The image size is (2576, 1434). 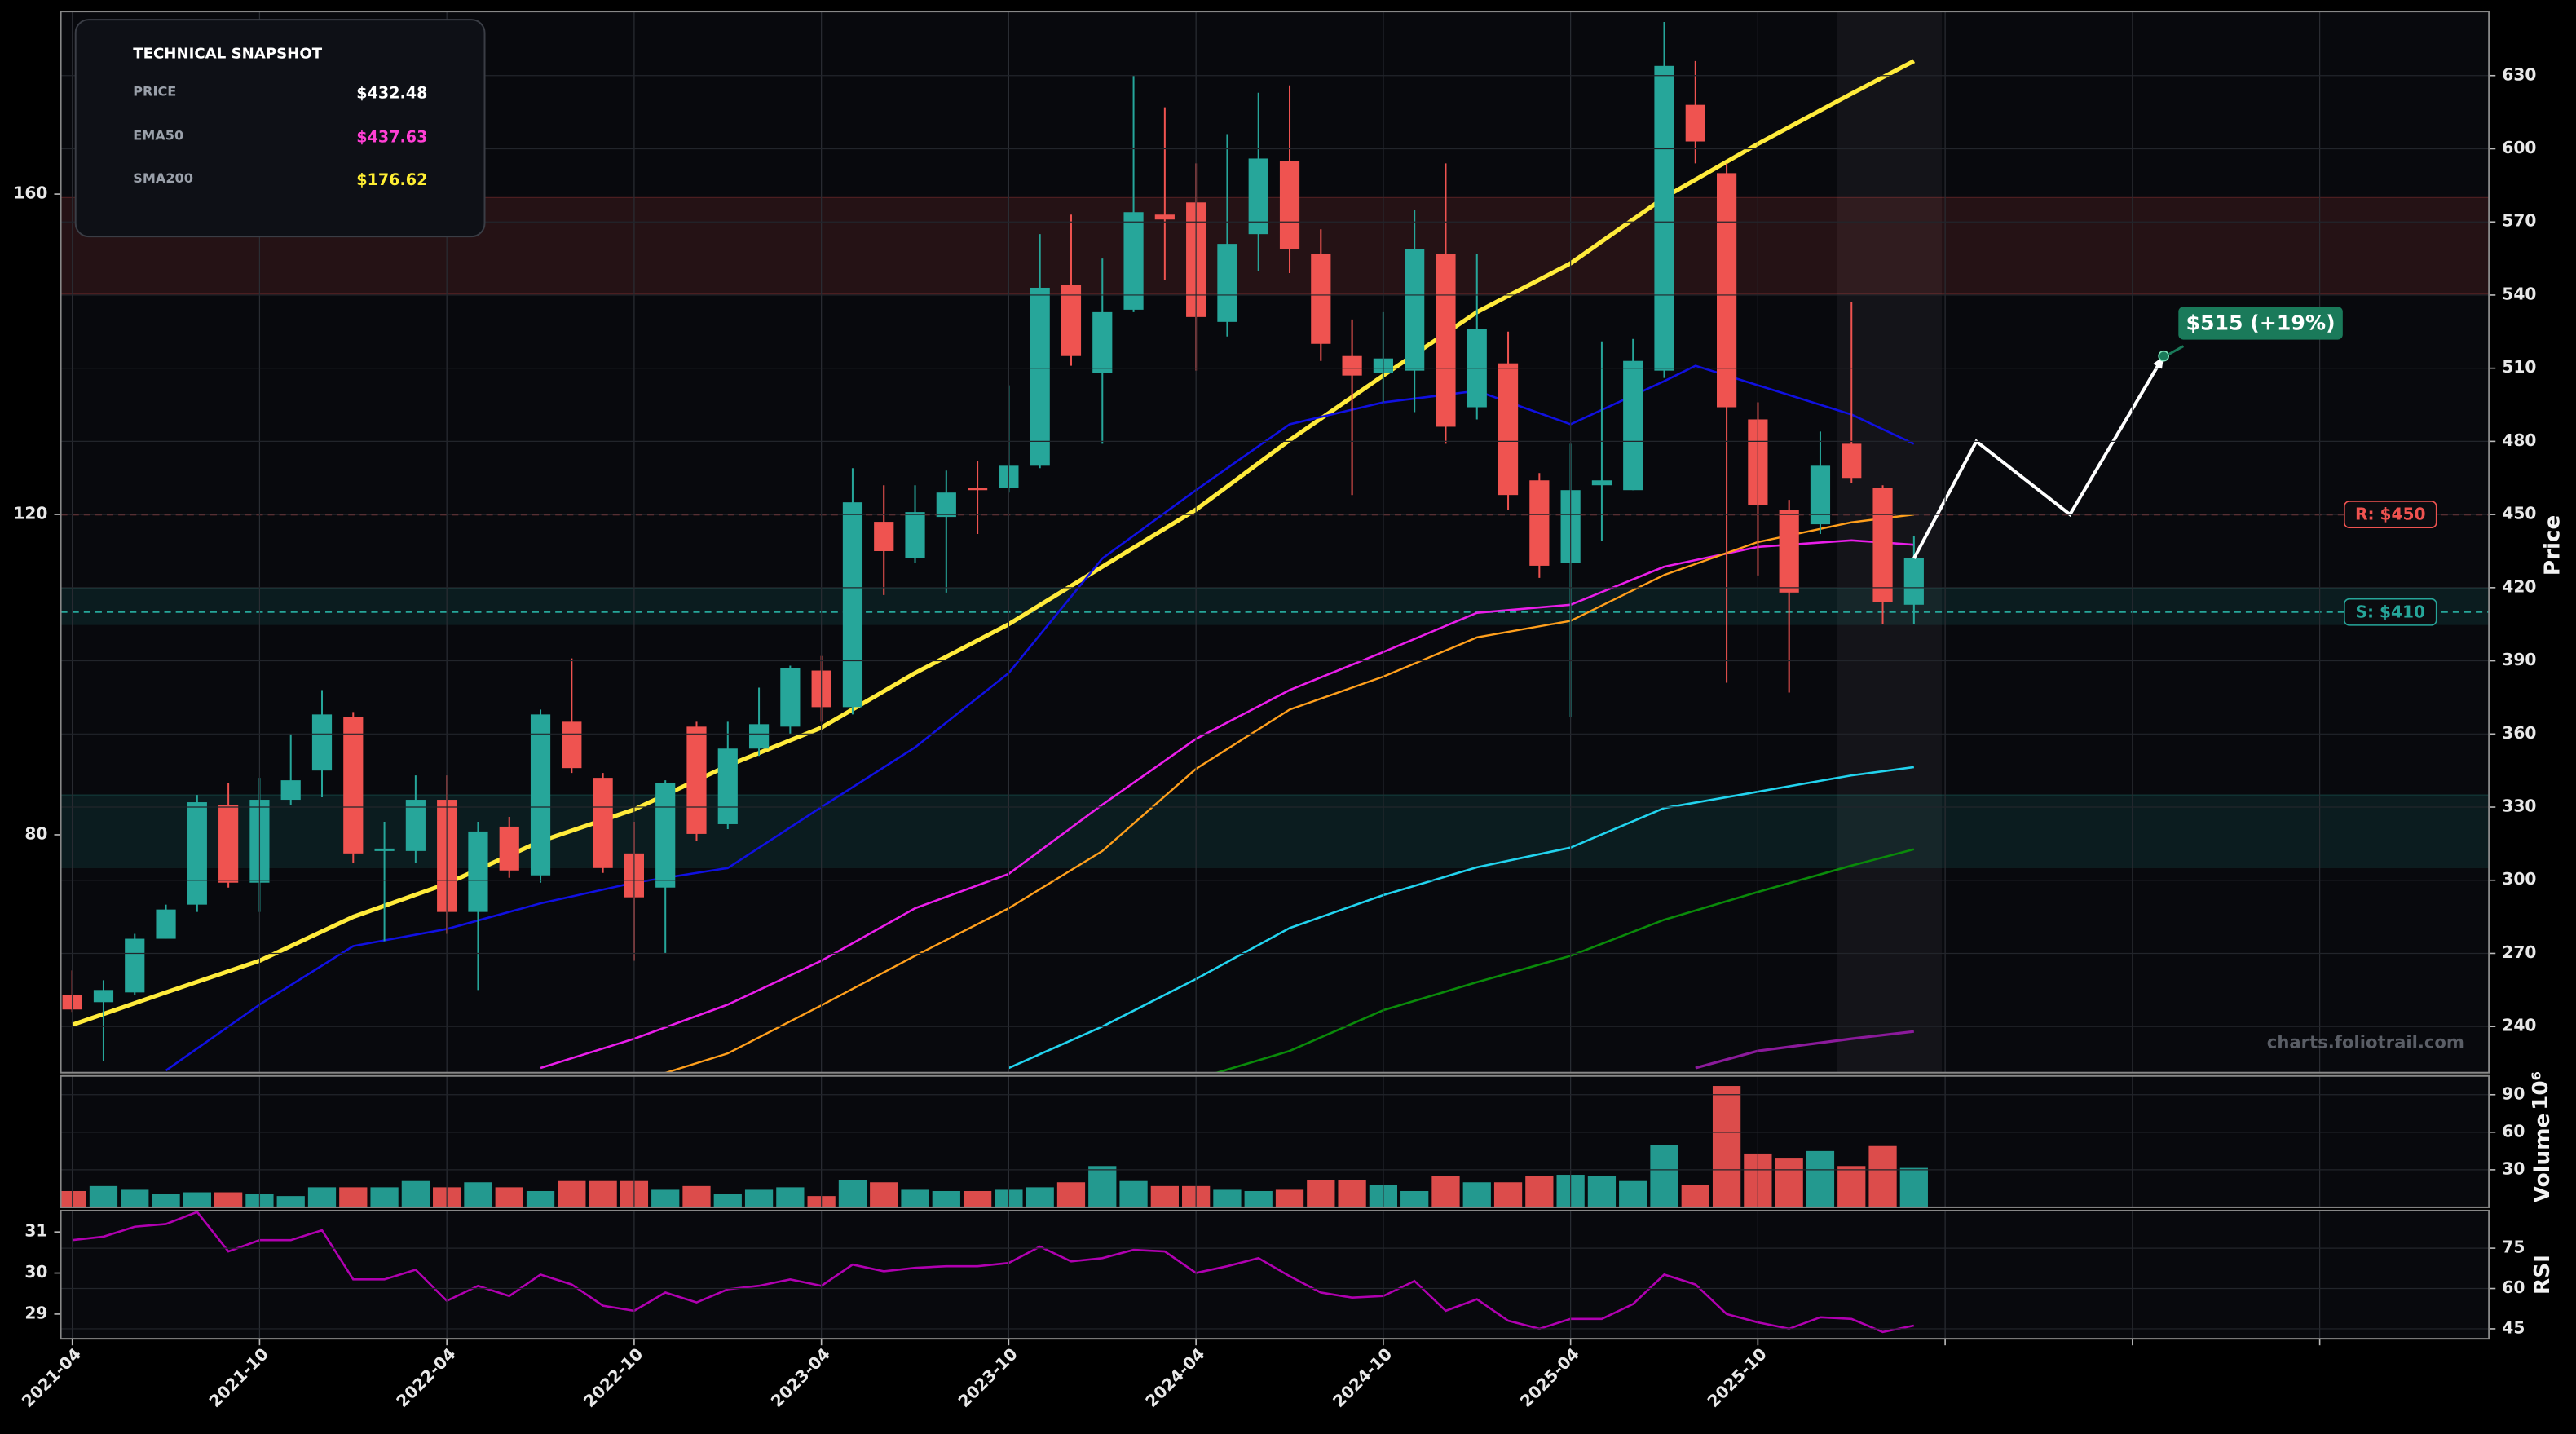 What do you see at coordinates (2365, 1041) in the screenshot?
I see `watermark: charts.foliotrail.com` at bounding box center [2365, 1041].